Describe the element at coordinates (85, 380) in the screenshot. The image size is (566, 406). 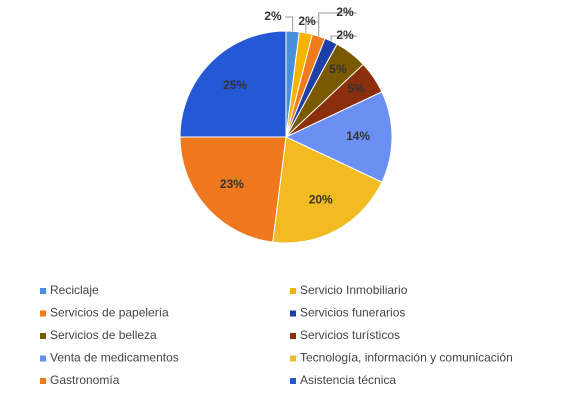
I see `legend-label: Gastronomía` at that location.